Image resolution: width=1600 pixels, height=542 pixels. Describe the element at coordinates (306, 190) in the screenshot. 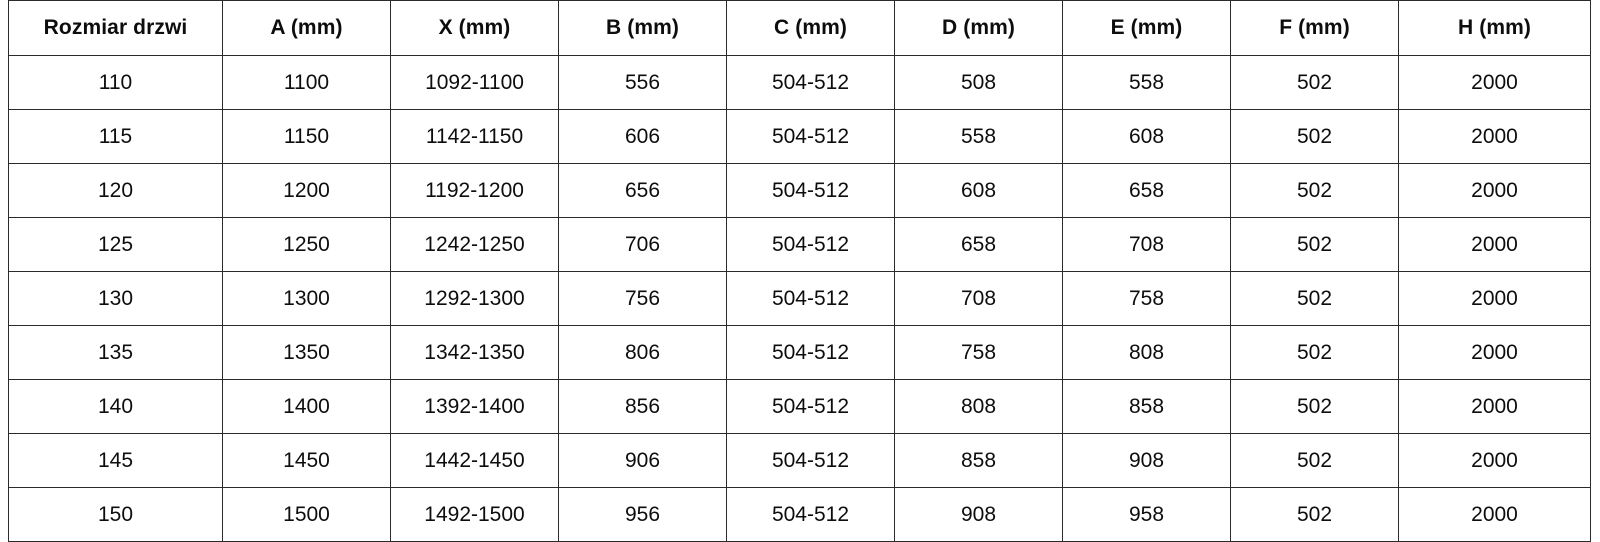

I see `cell-value: 1200` at that location.